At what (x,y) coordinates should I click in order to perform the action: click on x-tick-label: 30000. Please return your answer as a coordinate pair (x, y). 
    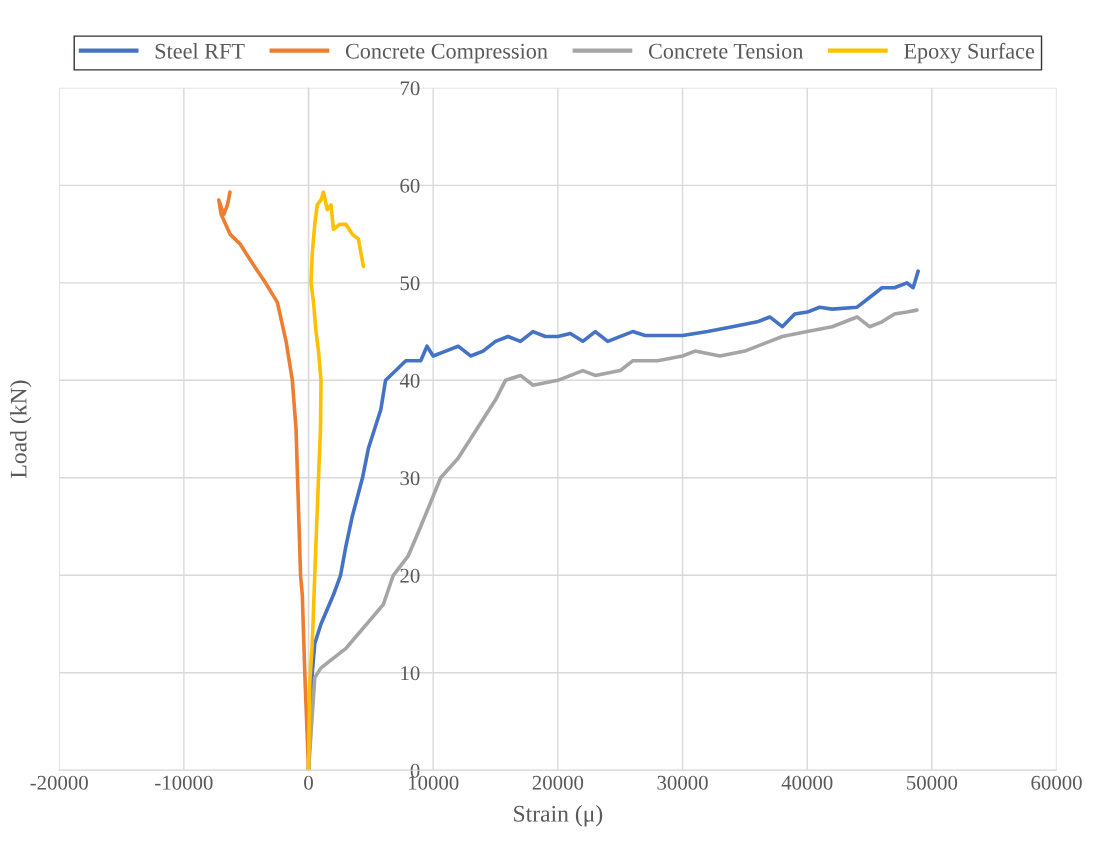
    Looking at the image, I should click on (682, 782).